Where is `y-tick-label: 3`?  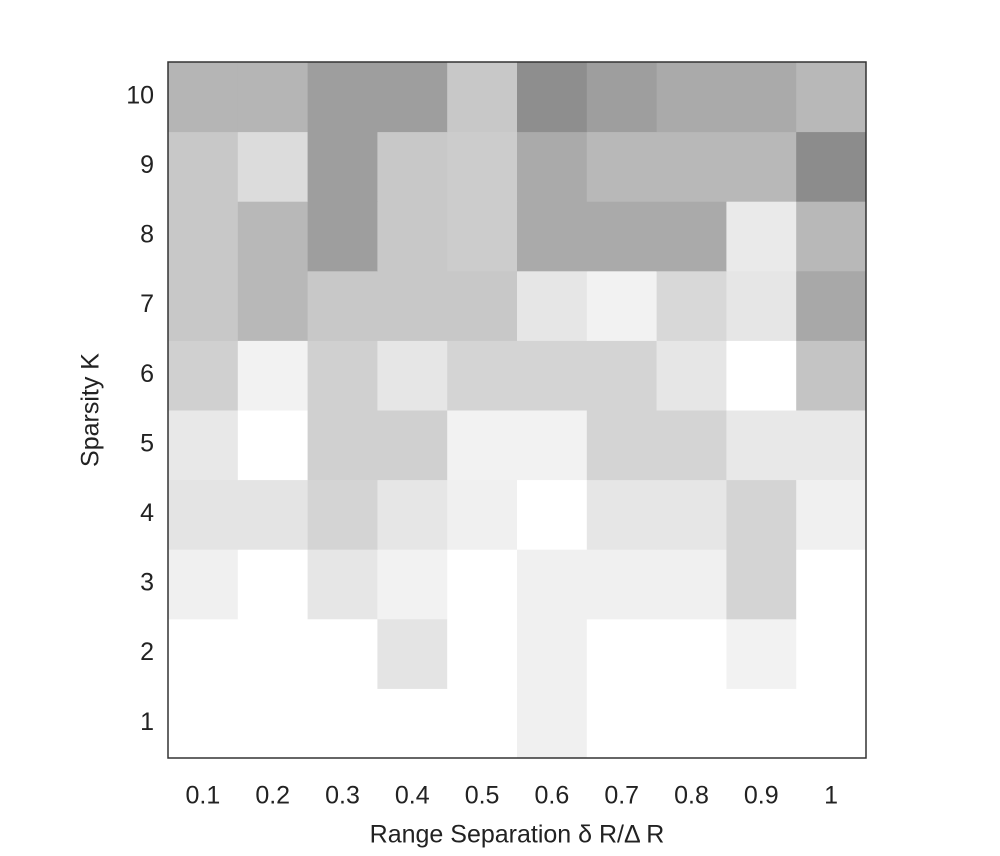
y-tick-label: 3 is located at coordinates (147, 583).